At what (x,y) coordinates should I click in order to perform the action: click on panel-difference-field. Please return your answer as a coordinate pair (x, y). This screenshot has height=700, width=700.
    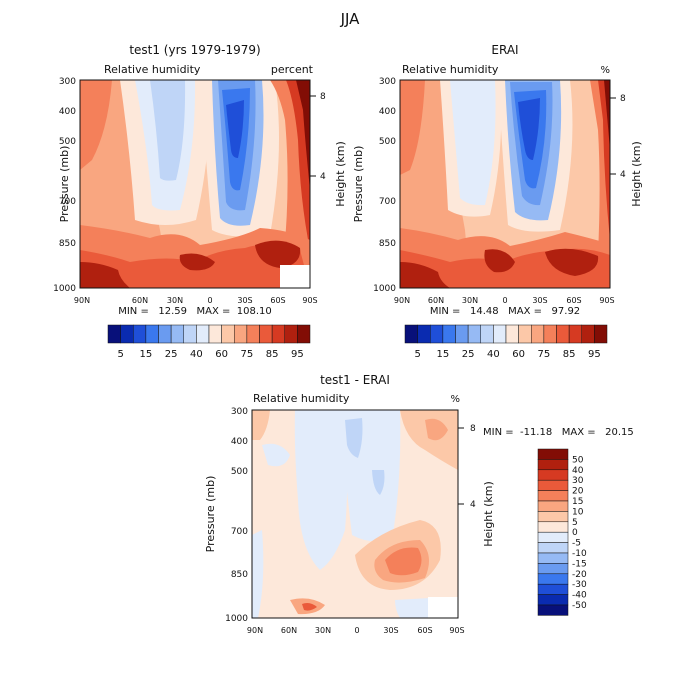
    Looking at the image, I should click on (355, 514).